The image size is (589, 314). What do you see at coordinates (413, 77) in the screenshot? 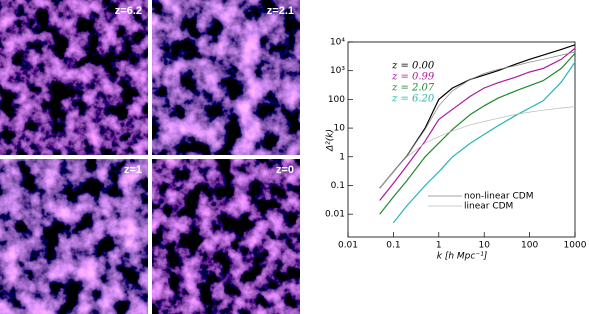
I see `legend-label: z = 0.99` at bounding box center [413, 77].